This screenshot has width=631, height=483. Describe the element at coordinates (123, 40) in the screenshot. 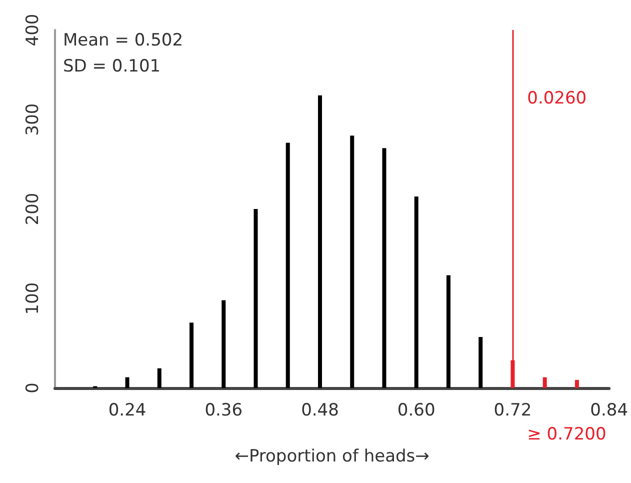

I see `annotation: Mean = 0.502` at that location.